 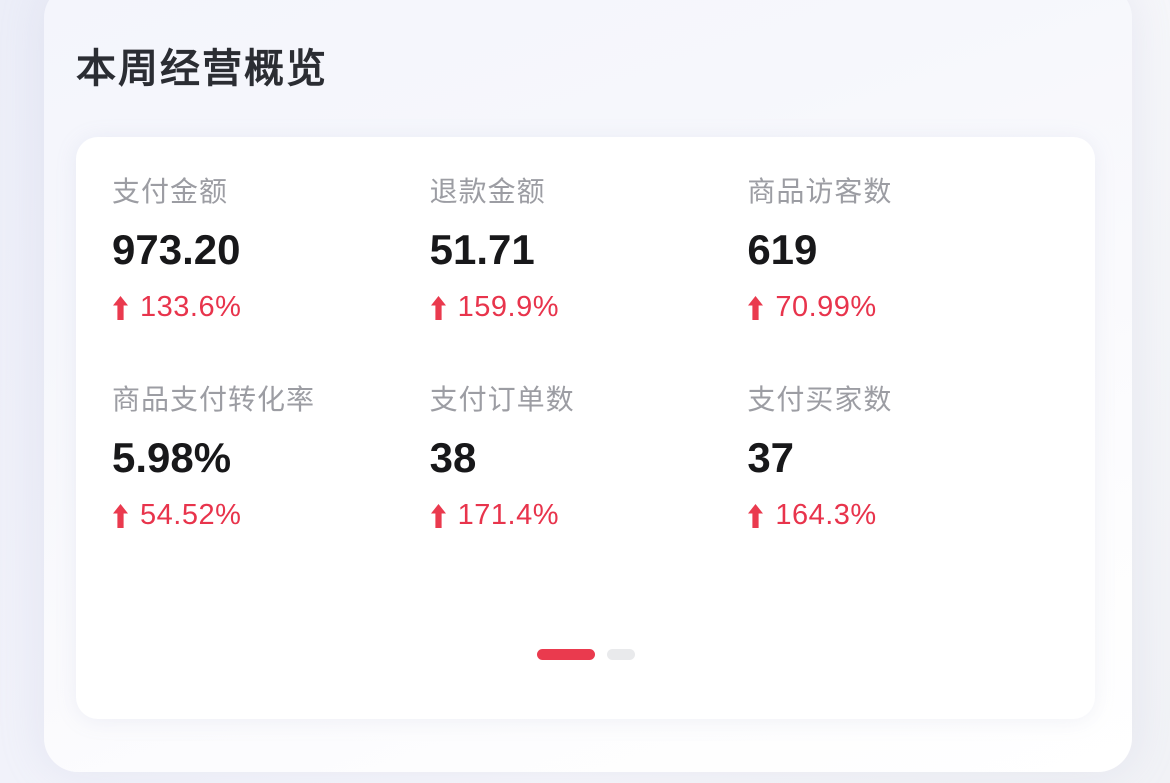 I want to click on metric-cell-paying-buyers: 支付买家数 37 164.3%, so click(x=906, y=456).